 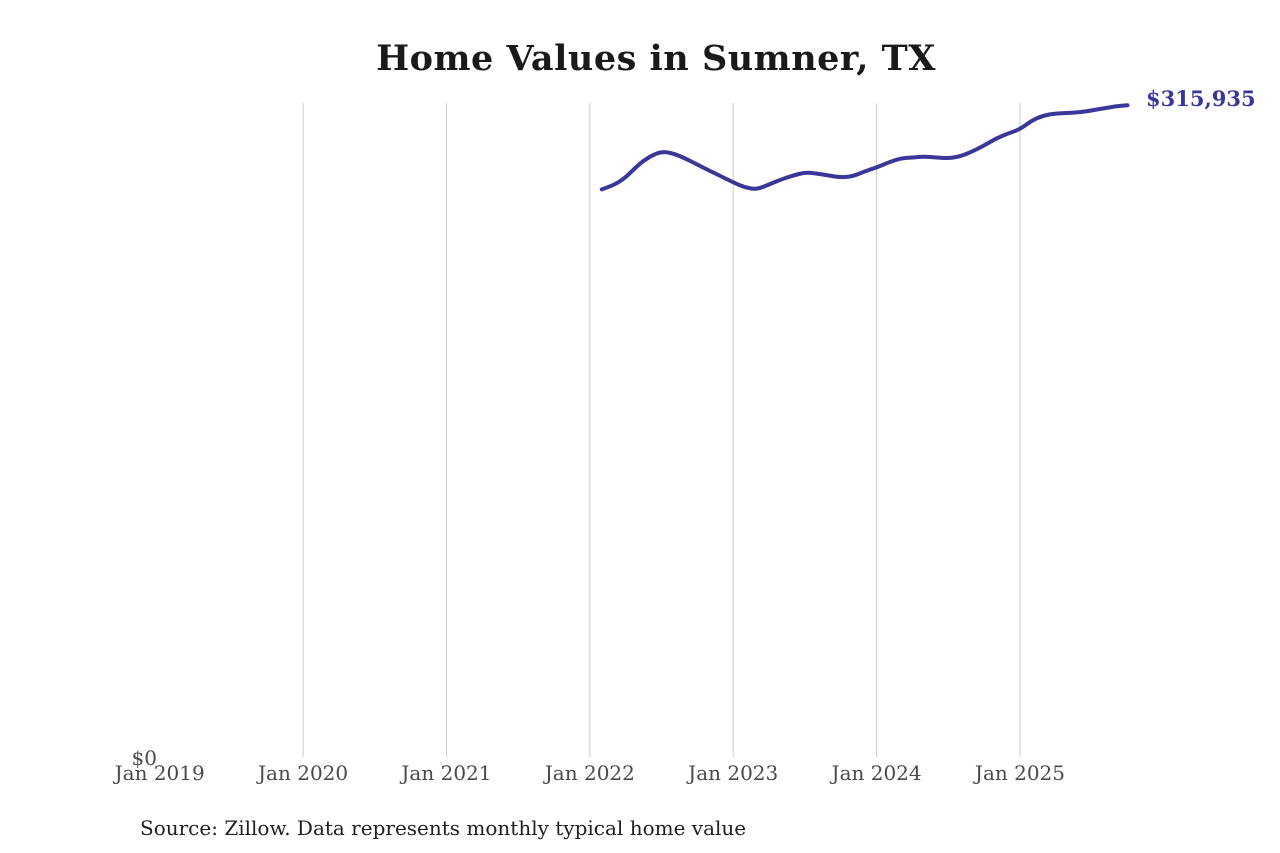 I want to click on x-tick-label: Jan 2019, so click(x=159, y=773).